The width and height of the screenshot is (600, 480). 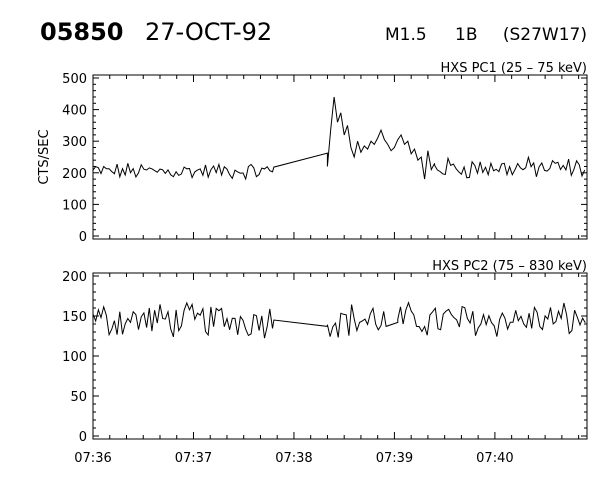 What do you see at coordinates (466, 35) in the screenshot?
I see `optical-class: 1B` at bounding box center [466, 35].